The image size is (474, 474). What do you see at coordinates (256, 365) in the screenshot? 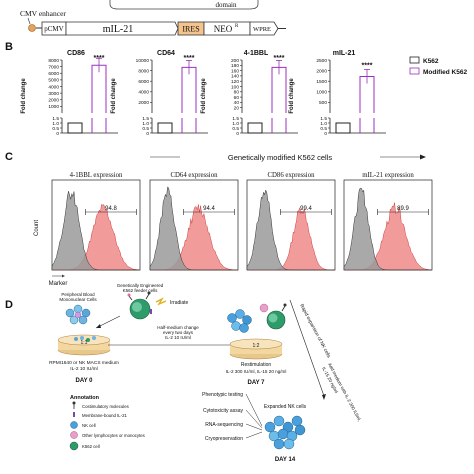
I see `svg-text: Restimulation` at bounding box center [256, 365].